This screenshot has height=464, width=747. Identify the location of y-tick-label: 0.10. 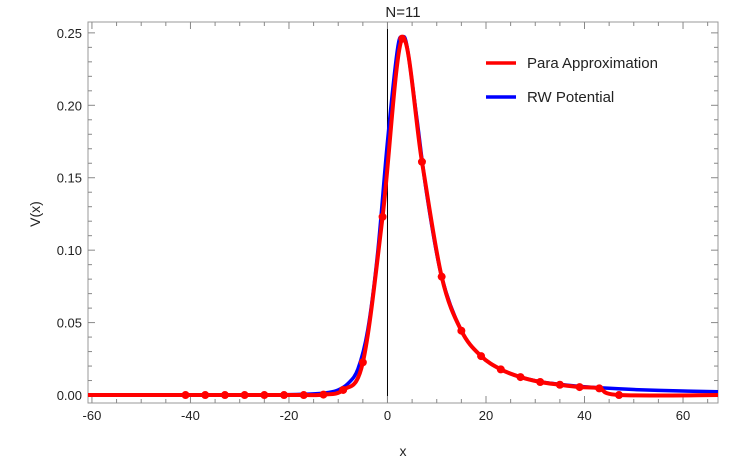
(69, 250).